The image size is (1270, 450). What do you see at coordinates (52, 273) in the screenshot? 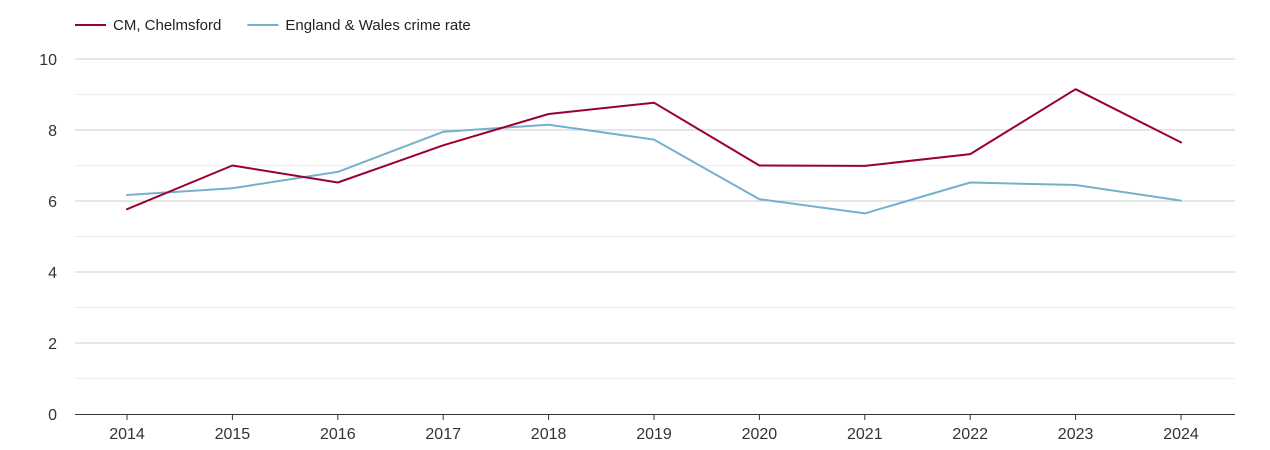
I see `y-tick-label: 4` at bounding box center [52, 273].